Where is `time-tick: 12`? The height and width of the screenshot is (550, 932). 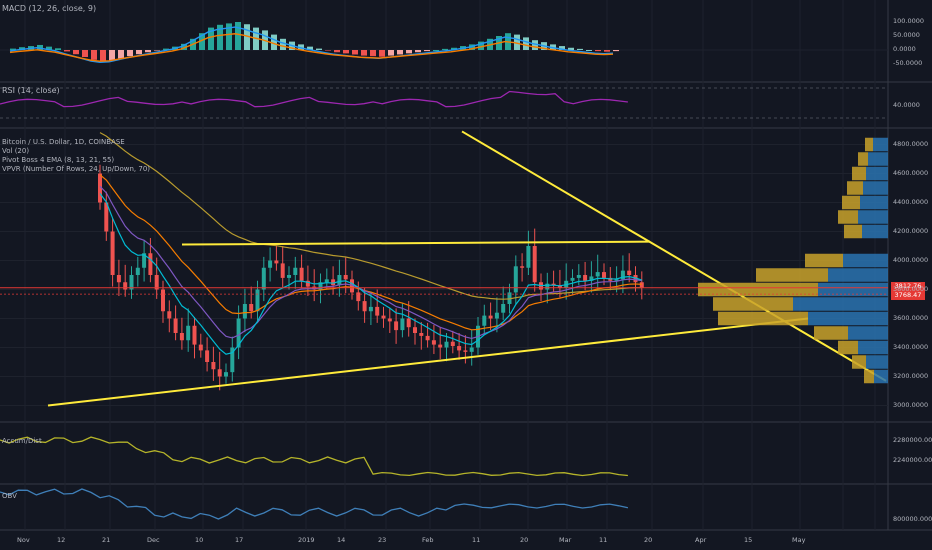 time-tick: 12 is located at coordinates (61, 540).